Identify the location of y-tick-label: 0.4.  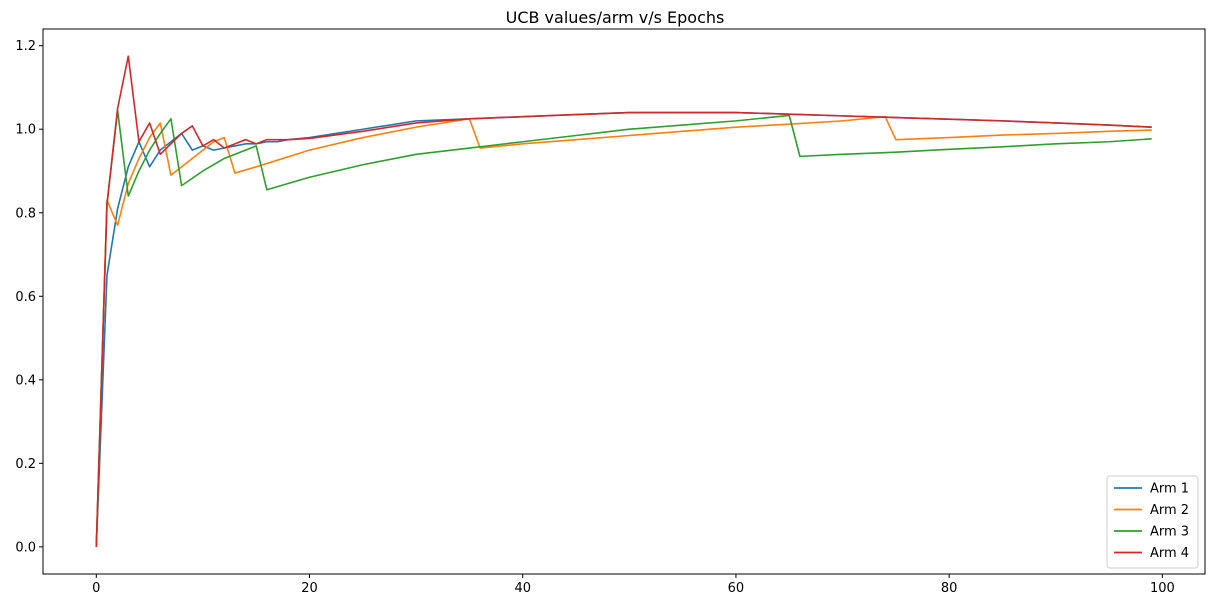
(25, 380).